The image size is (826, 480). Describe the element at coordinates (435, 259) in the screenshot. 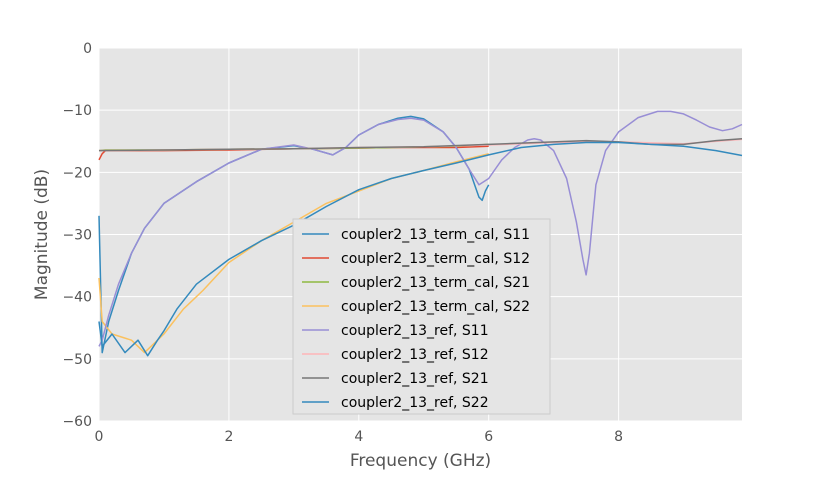

I see `legend-entry: coupler2_13_term_cal, S12` at that location.